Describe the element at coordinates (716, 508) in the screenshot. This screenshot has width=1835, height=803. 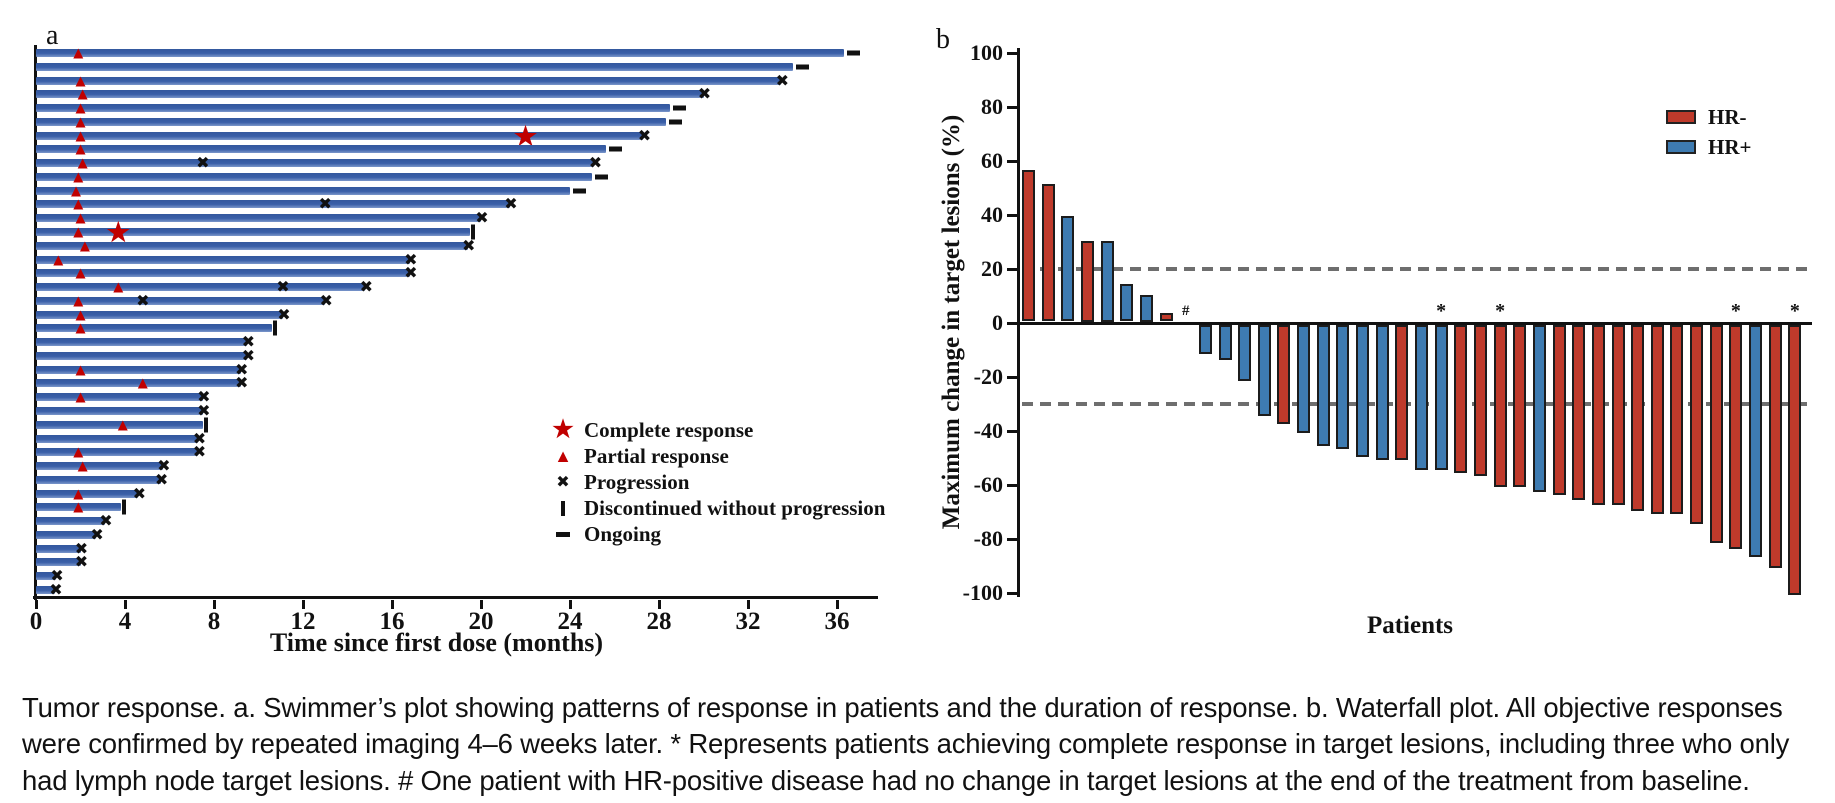
I see `legend-item: Discontinued without progression` at that location.